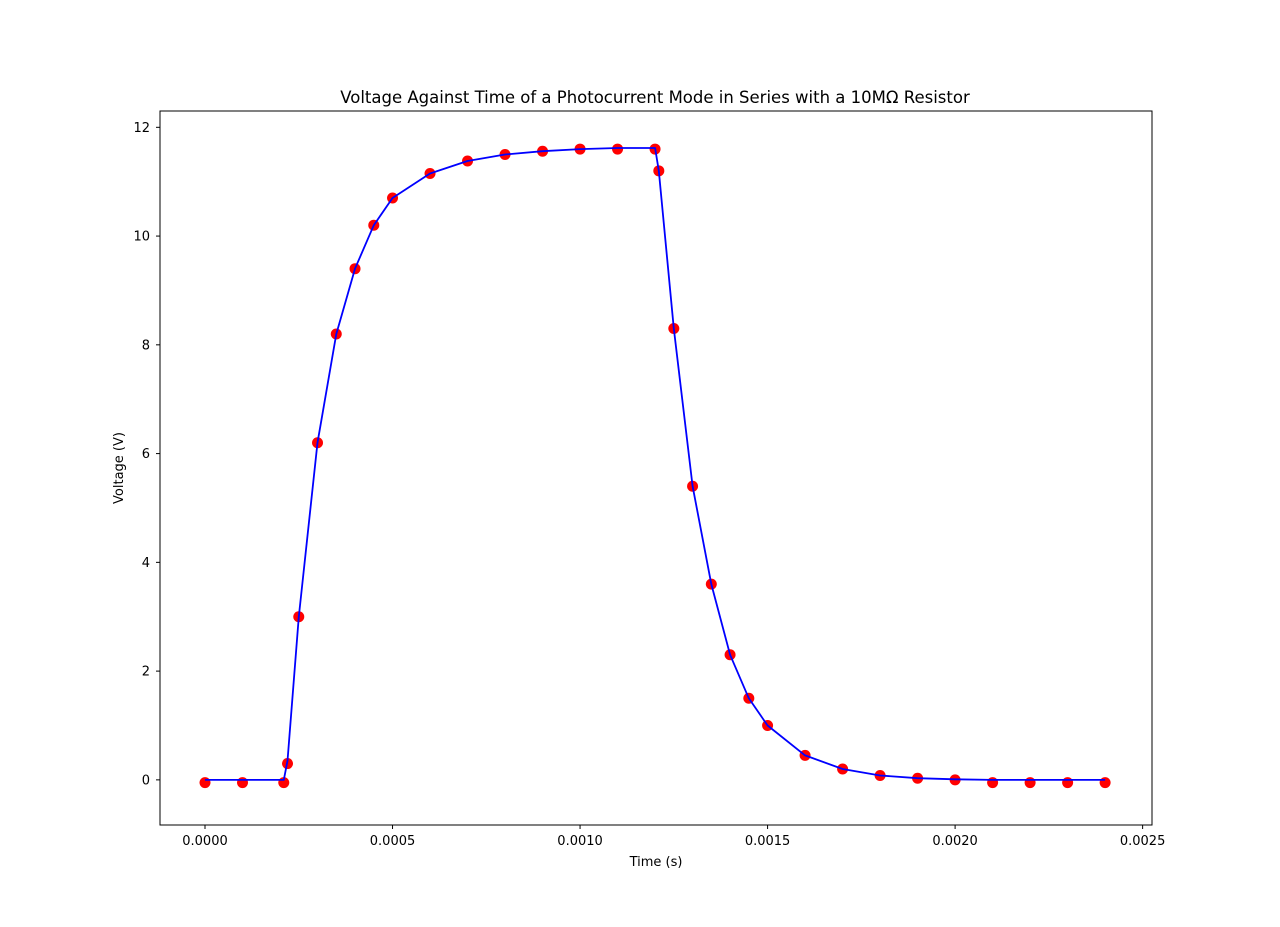  I want to click on y-tick-label: 12, so click(141, 128).